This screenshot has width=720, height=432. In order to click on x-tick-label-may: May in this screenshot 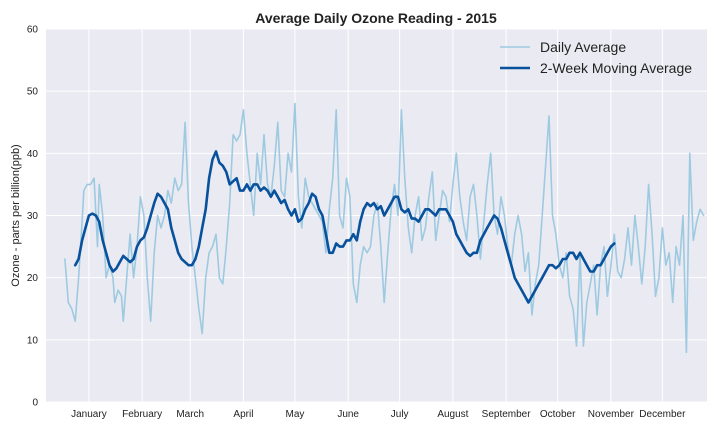, I will do `click(294, 414)`.